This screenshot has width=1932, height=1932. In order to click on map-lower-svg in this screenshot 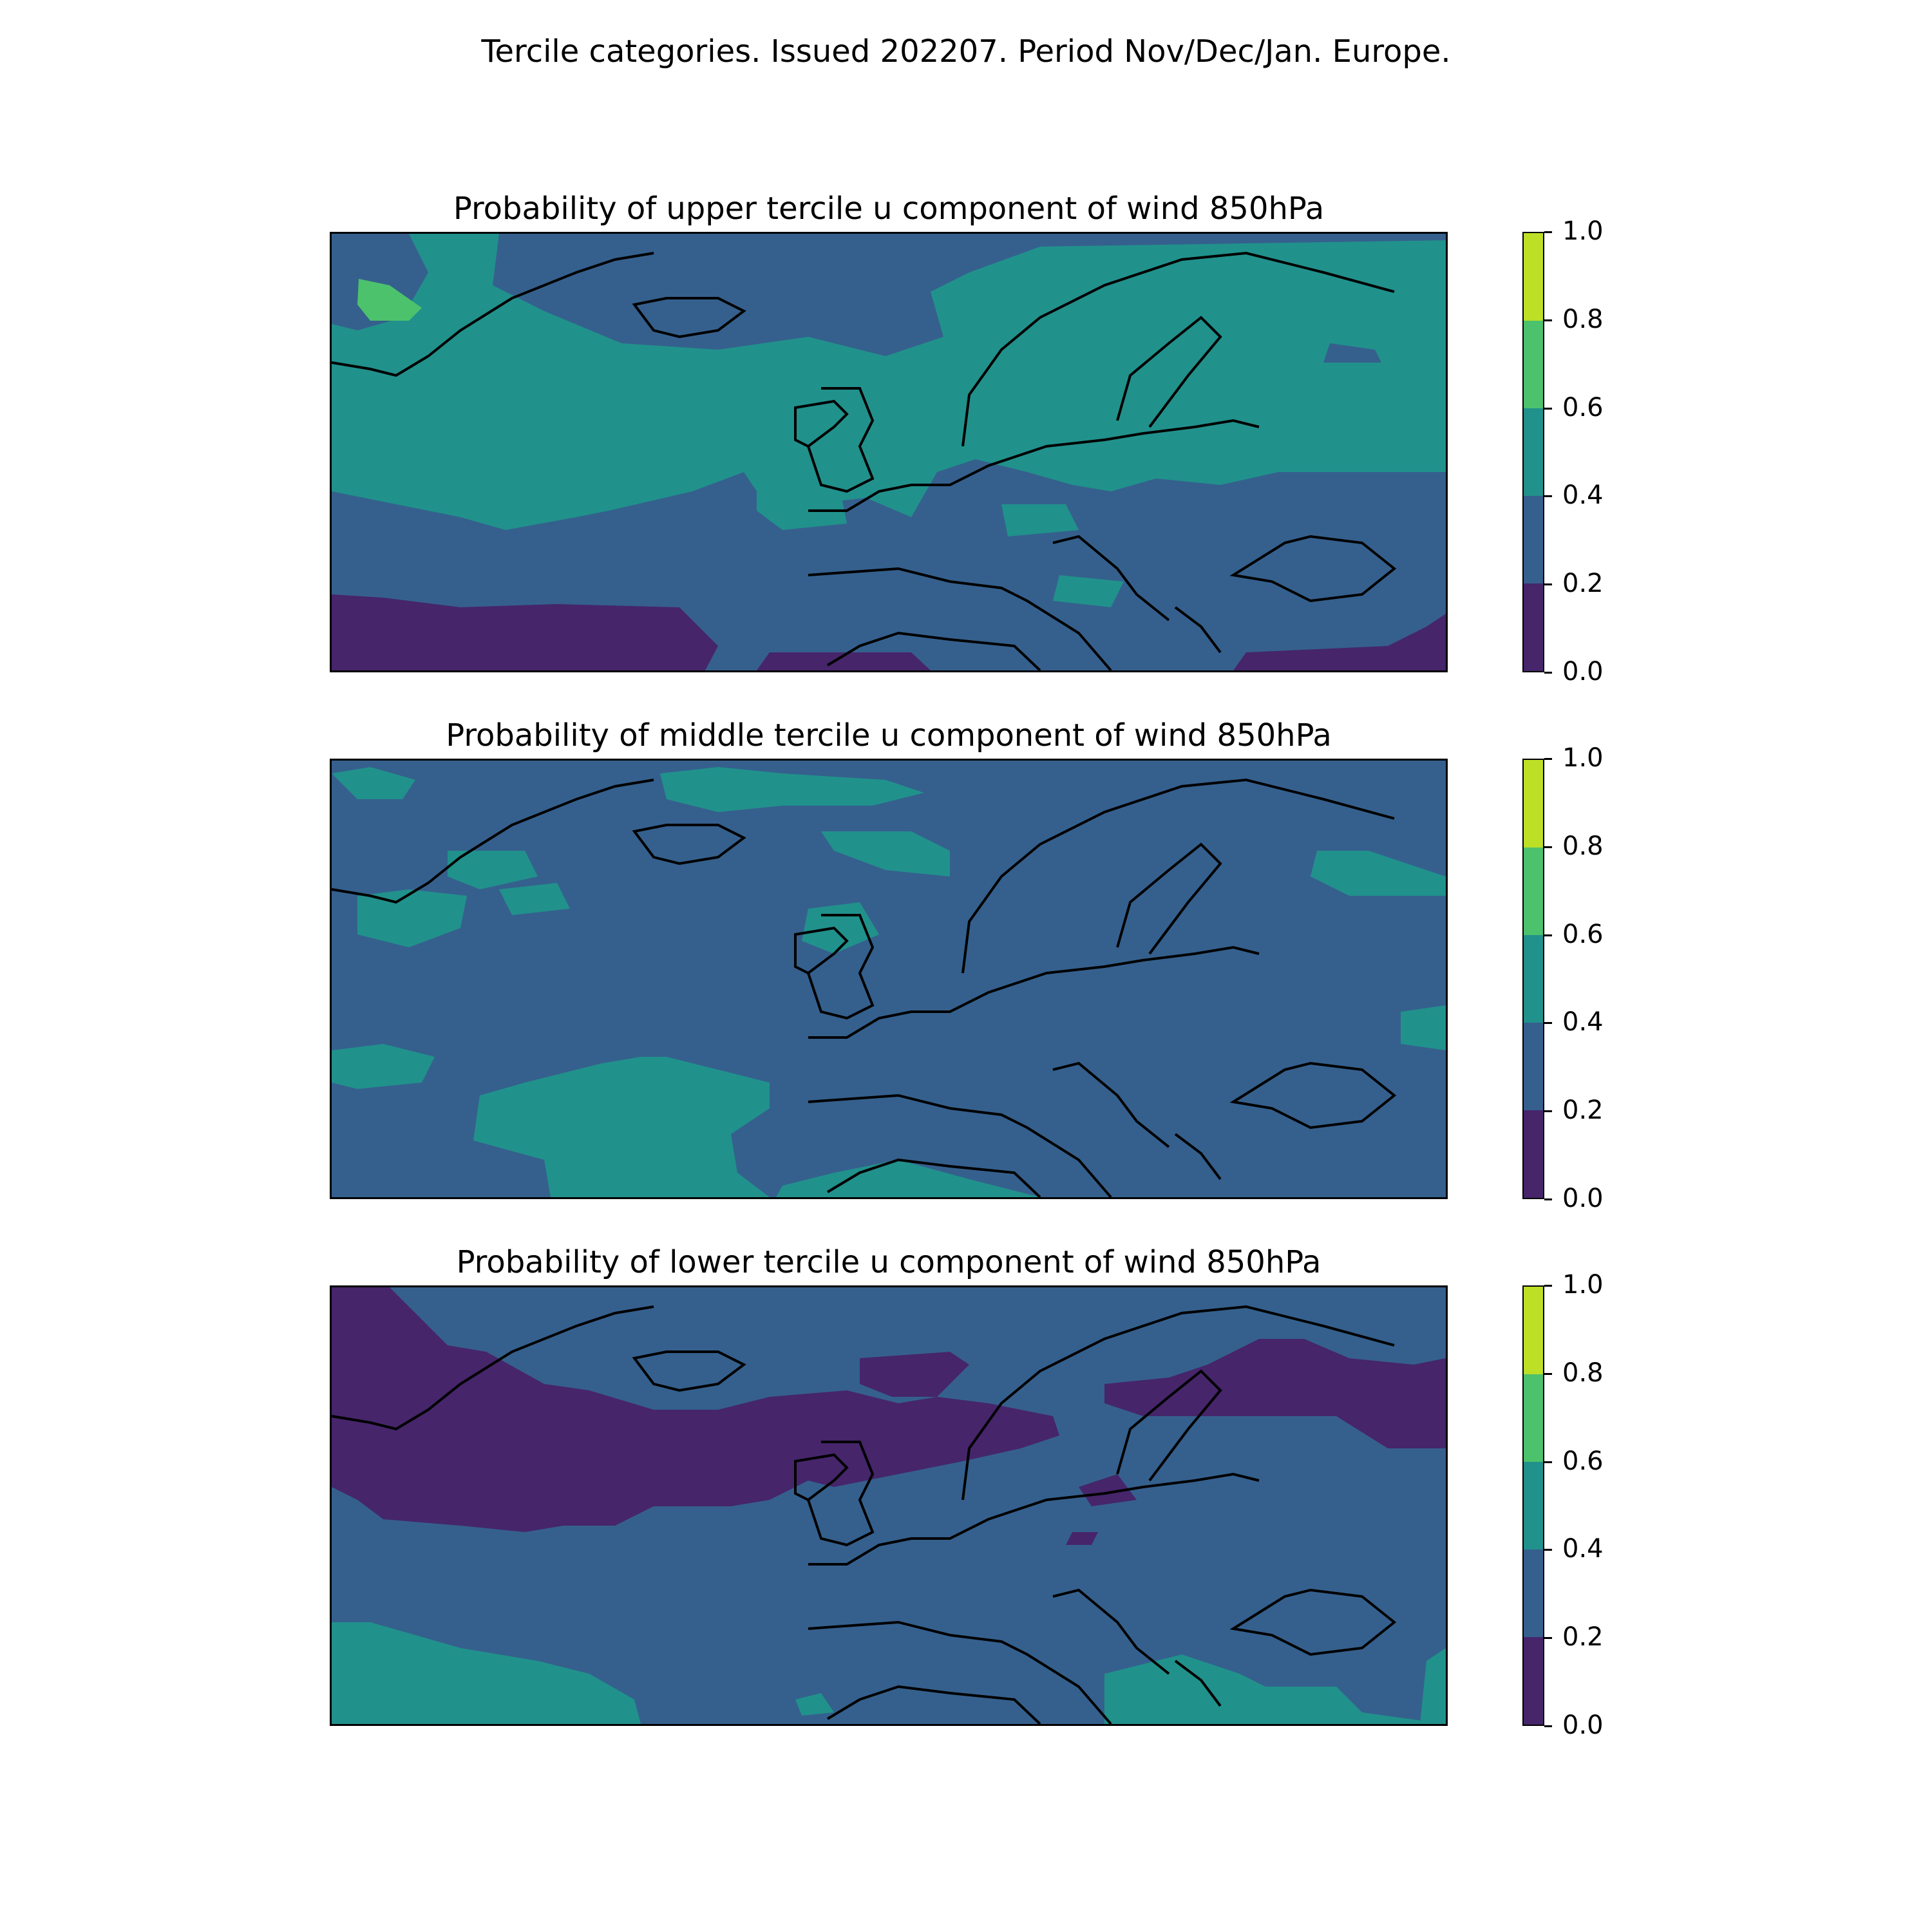, I will do `click(889, 1506)`.